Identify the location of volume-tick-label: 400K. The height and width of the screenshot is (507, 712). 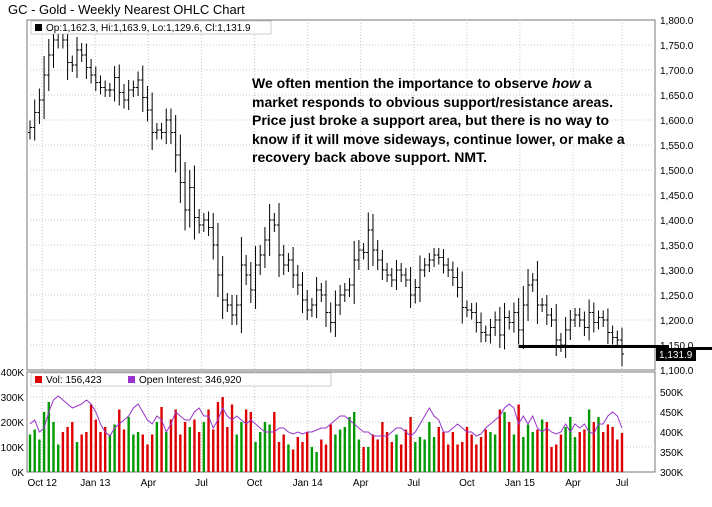
(13, 373).